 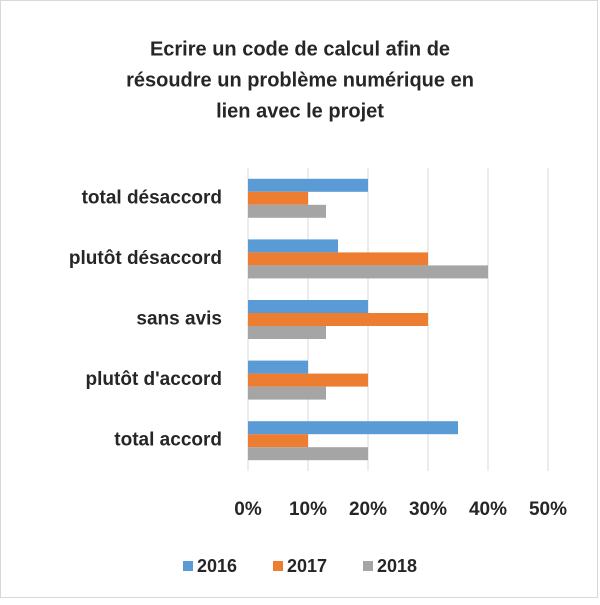 What do you see at coordinates (179, 319) in the screenshot?
I see `y-tick-label: sans avis` at bounding box center [179, 319].